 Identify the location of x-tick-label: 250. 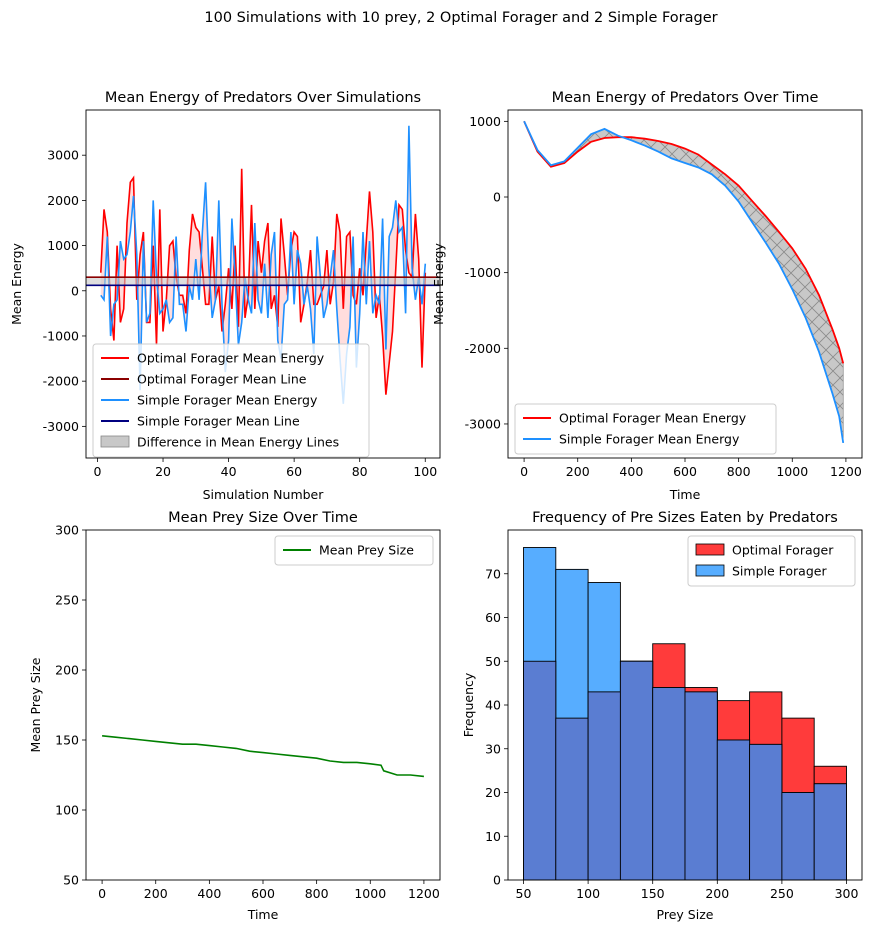
(782, 893).